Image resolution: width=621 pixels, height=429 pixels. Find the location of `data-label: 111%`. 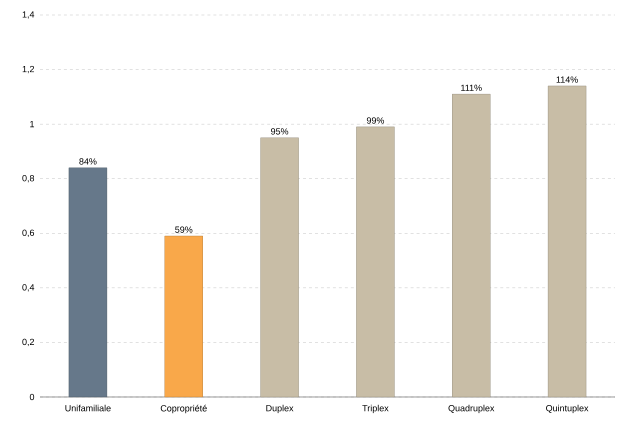

data-label: 111% is located at coordinates (471, 87).